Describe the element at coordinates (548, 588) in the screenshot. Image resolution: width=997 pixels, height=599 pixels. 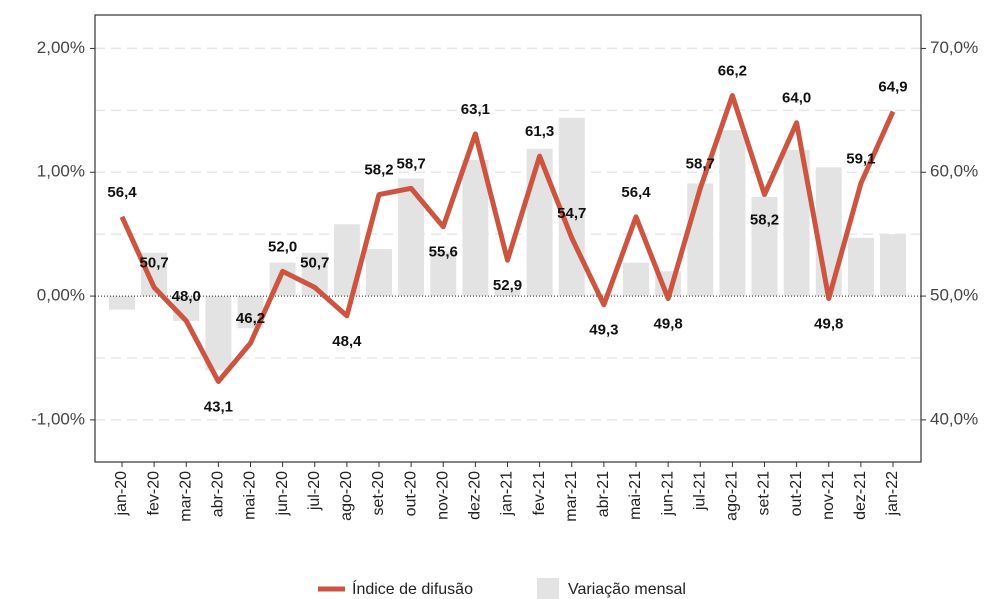
I see `legend-bar-swatch` at that location.